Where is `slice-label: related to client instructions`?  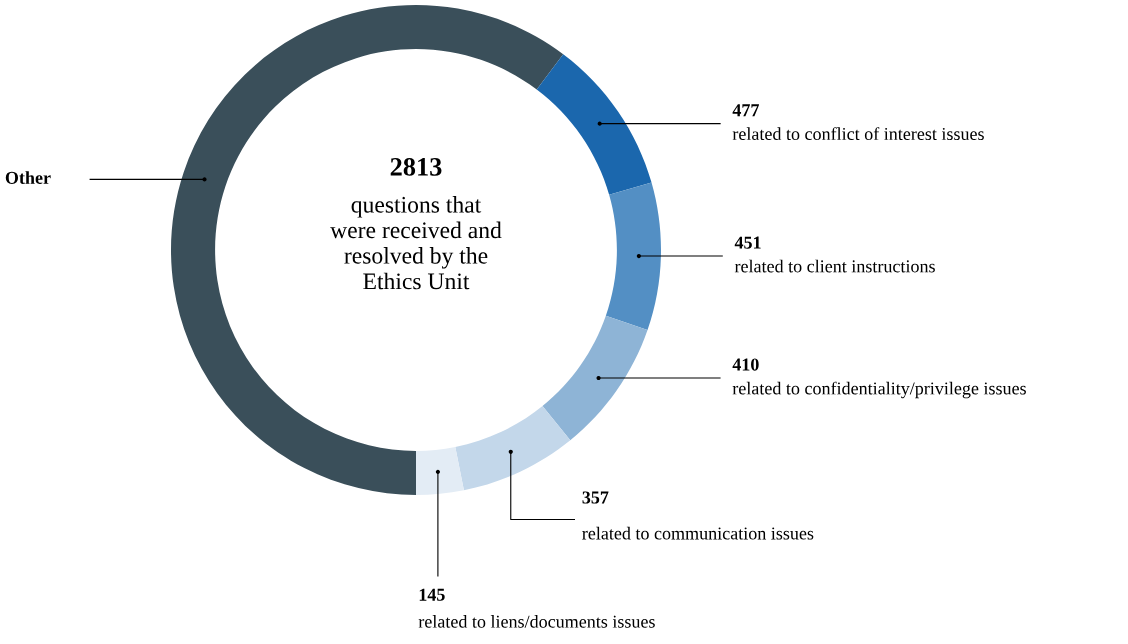 slice-label: related to client instructions is located at coordinates (834, 266).